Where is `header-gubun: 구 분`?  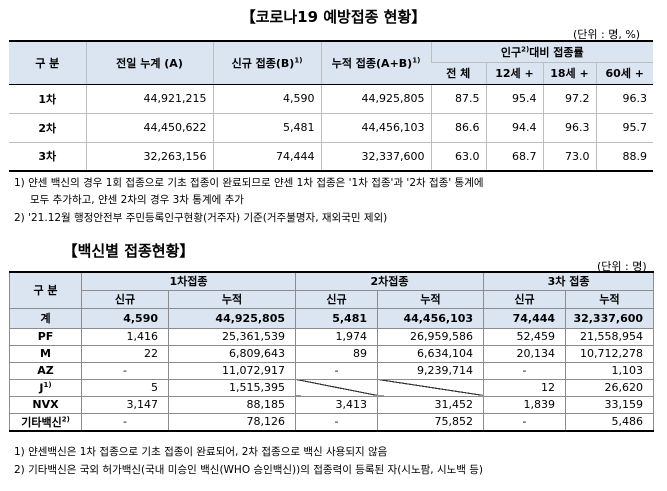 header-gubun: 구 분 is located at coordinates (45, 290).